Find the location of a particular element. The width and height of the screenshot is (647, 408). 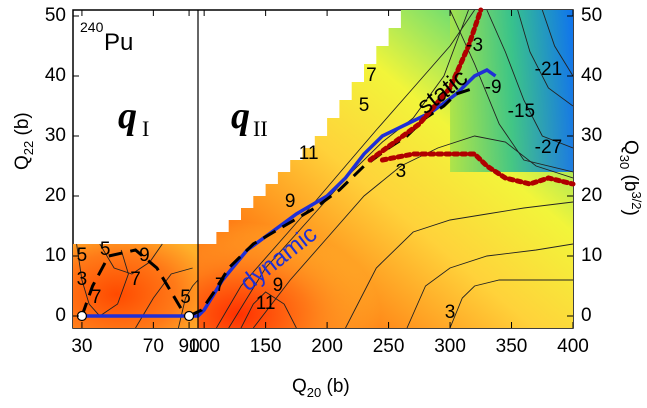

y-tick-label-left: 30 is located at coordinates (55, 135).